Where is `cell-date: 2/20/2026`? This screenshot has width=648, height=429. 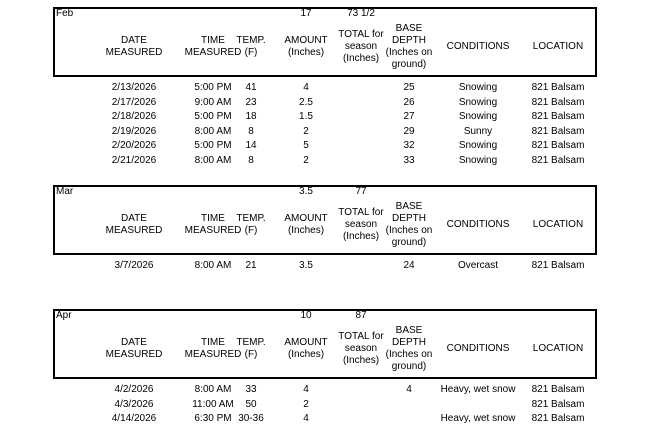 cell-date: 2/20/2026 is located at coordinates (134, 145).